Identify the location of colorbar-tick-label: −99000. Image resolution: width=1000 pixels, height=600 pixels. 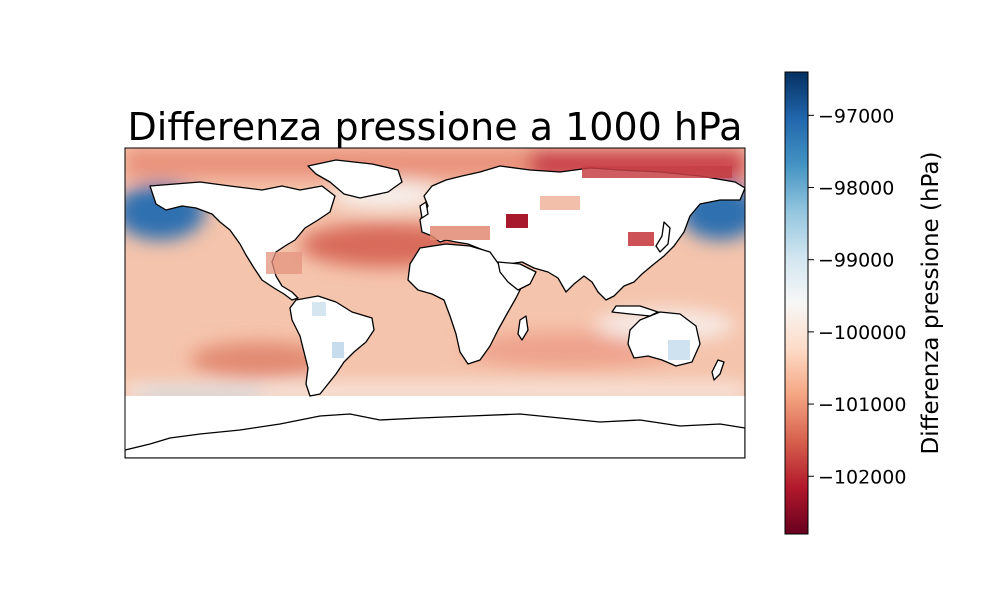
(856, 261).